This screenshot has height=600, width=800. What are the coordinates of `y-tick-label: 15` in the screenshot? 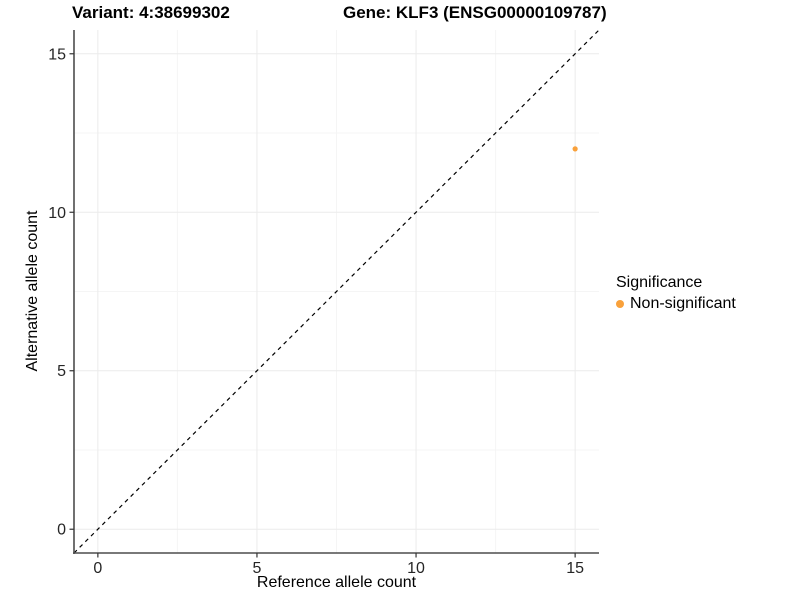 It's located at (57, 54).